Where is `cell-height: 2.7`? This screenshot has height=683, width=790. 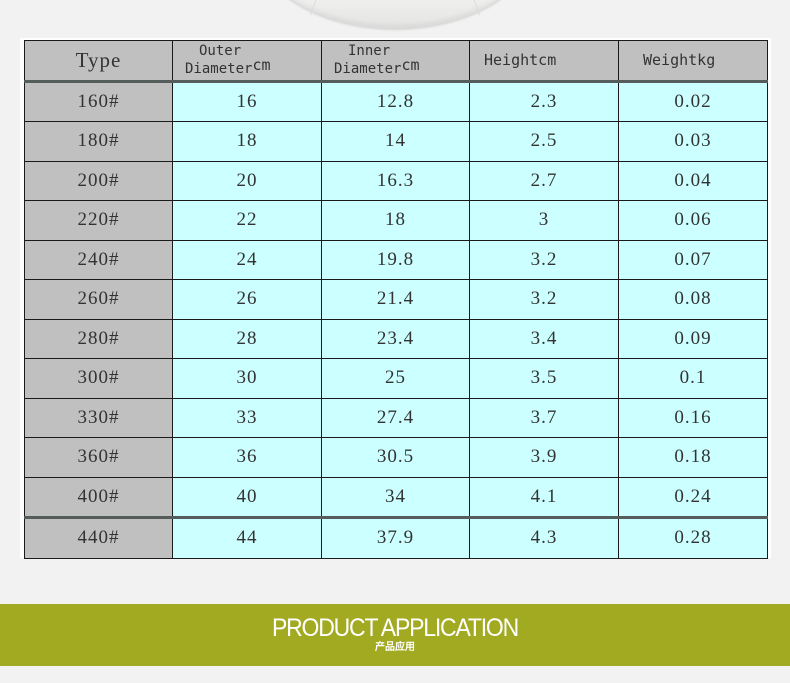 cell-height: 2.7 is located at coordinates (544, 180).